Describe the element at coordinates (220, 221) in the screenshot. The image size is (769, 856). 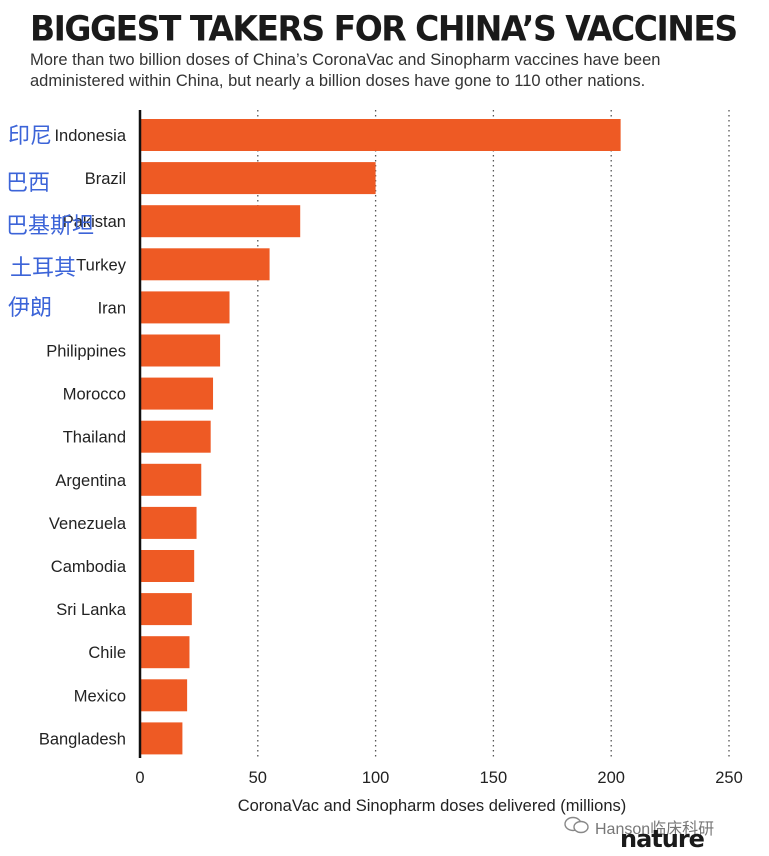
I see `bar-pakistan` at that location.